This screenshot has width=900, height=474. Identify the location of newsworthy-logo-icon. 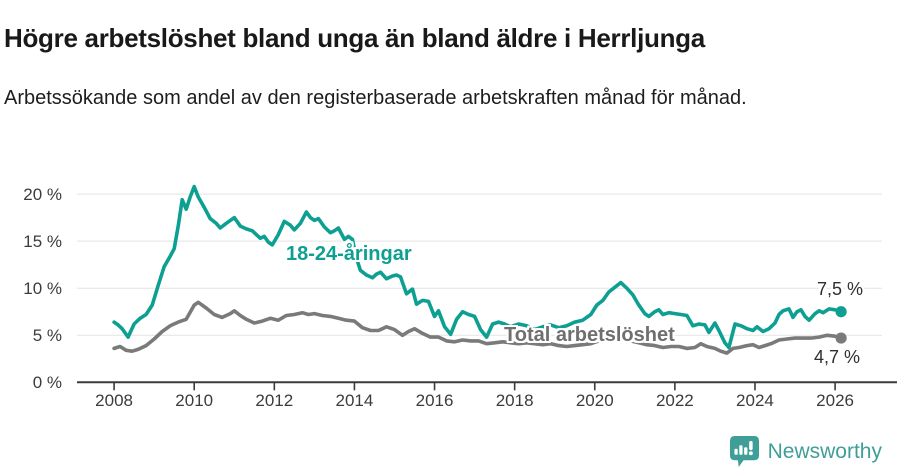
(744, 451).